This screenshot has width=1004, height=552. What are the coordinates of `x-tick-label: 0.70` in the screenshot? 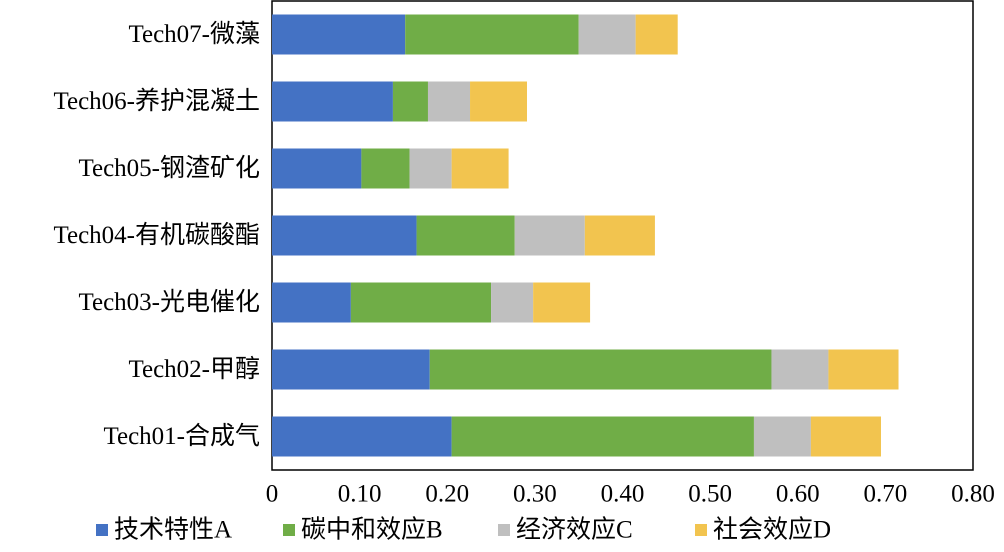 It's located at (886, 494).